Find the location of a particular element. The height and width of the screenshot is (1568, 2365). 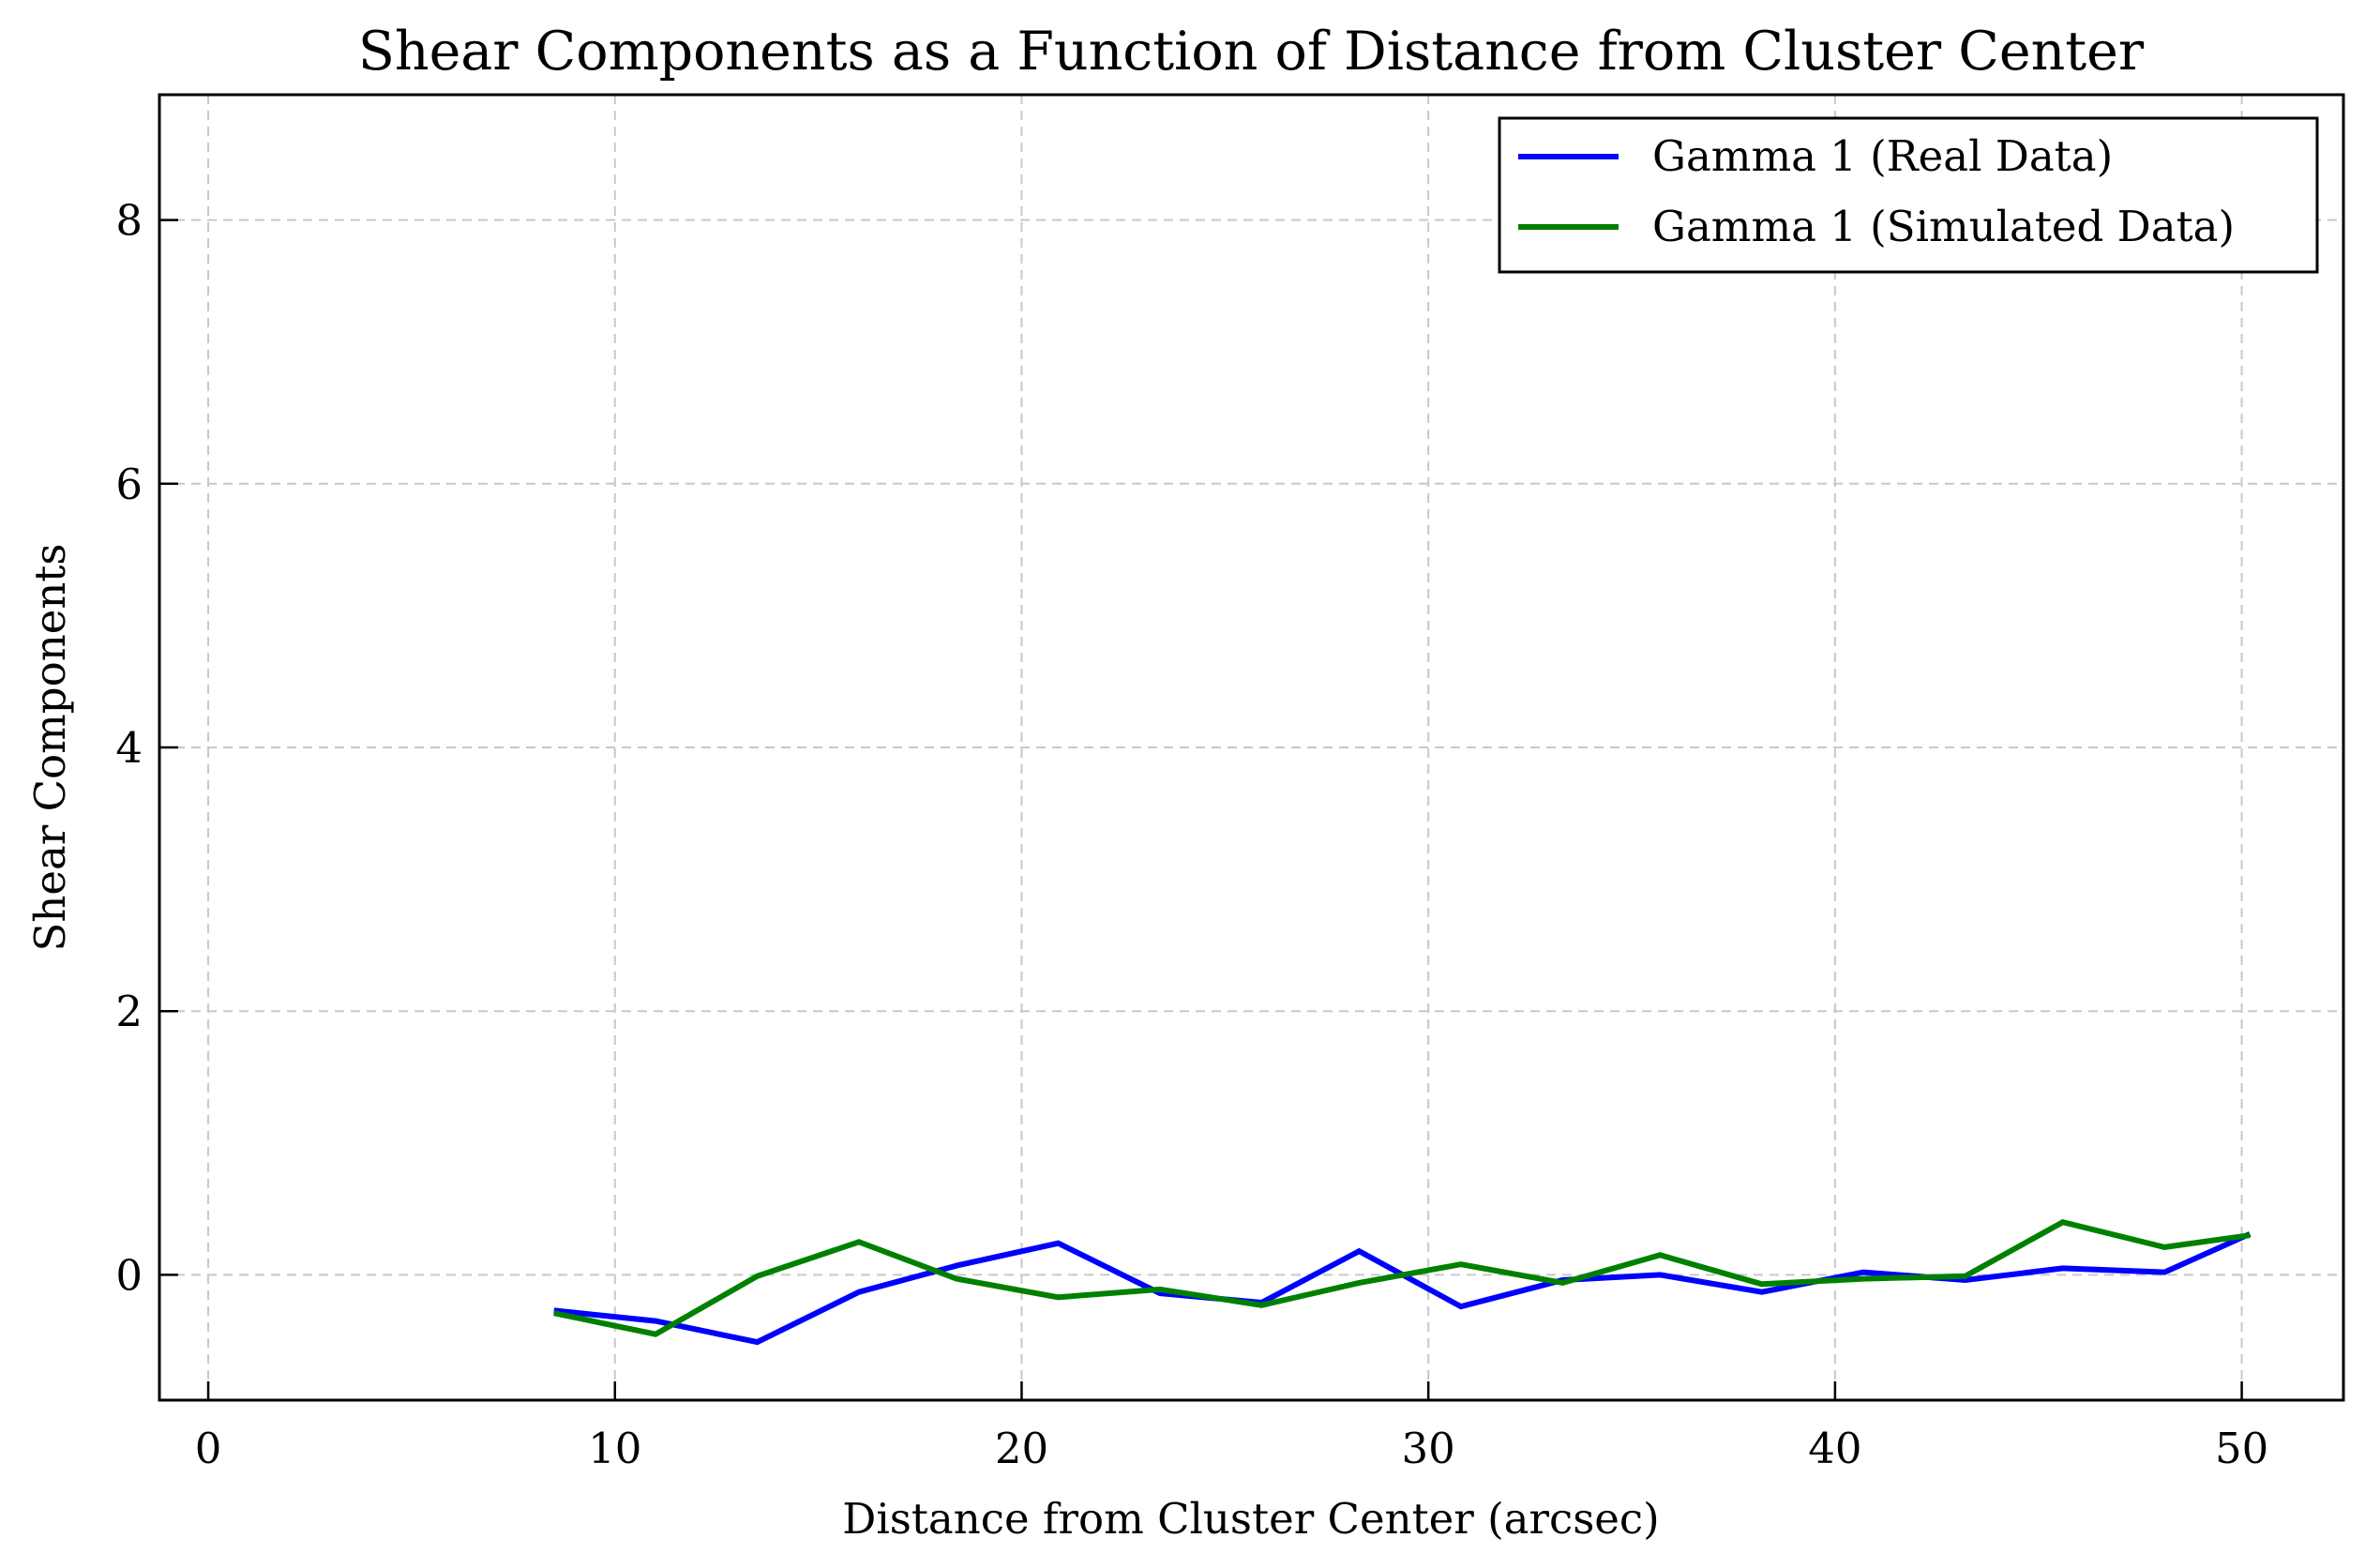

y-tick-label: 6 is located at coordinates (129, 484).